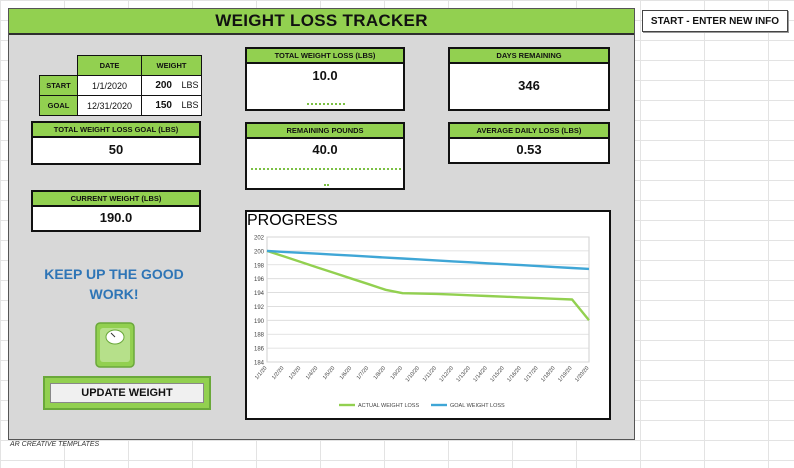 This screenshot has width=794, height=468. Describe the element at coordinates (259, 322) in the screenshot. I see `y-tick-label: 190` at that location.